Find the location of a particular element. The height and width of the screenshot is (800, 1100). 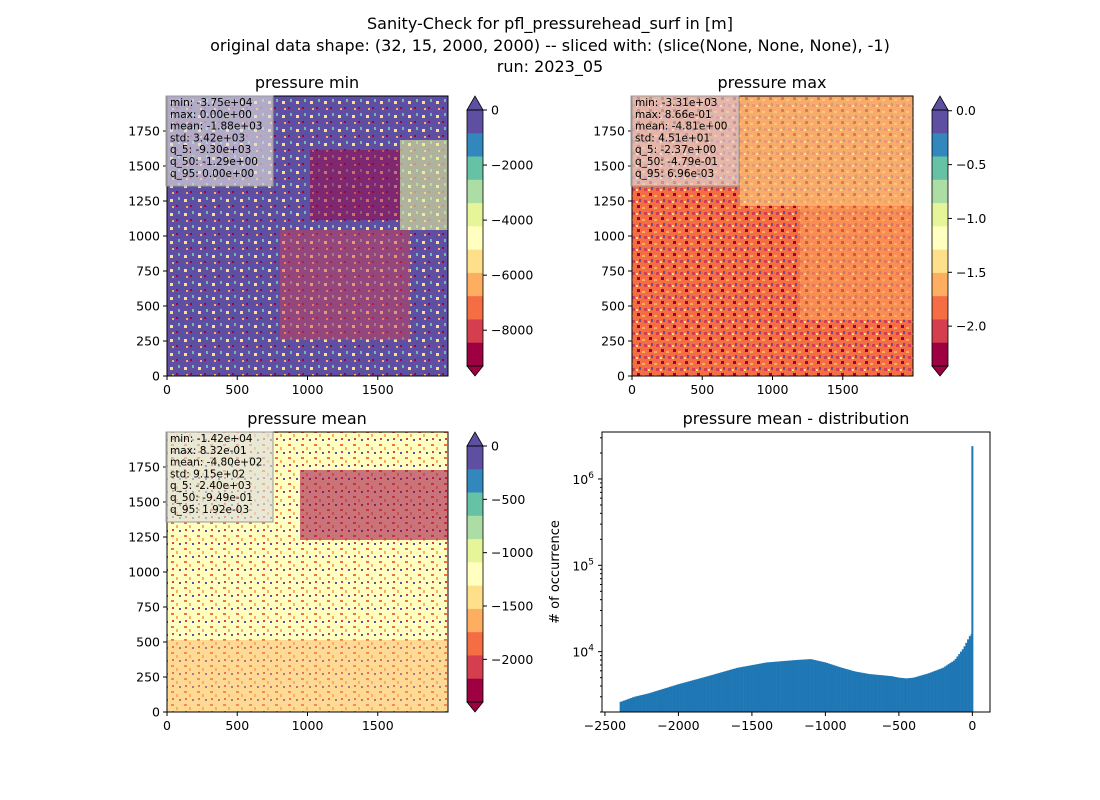

y-tick-label: 1250 is located at coordinates (609, 201).